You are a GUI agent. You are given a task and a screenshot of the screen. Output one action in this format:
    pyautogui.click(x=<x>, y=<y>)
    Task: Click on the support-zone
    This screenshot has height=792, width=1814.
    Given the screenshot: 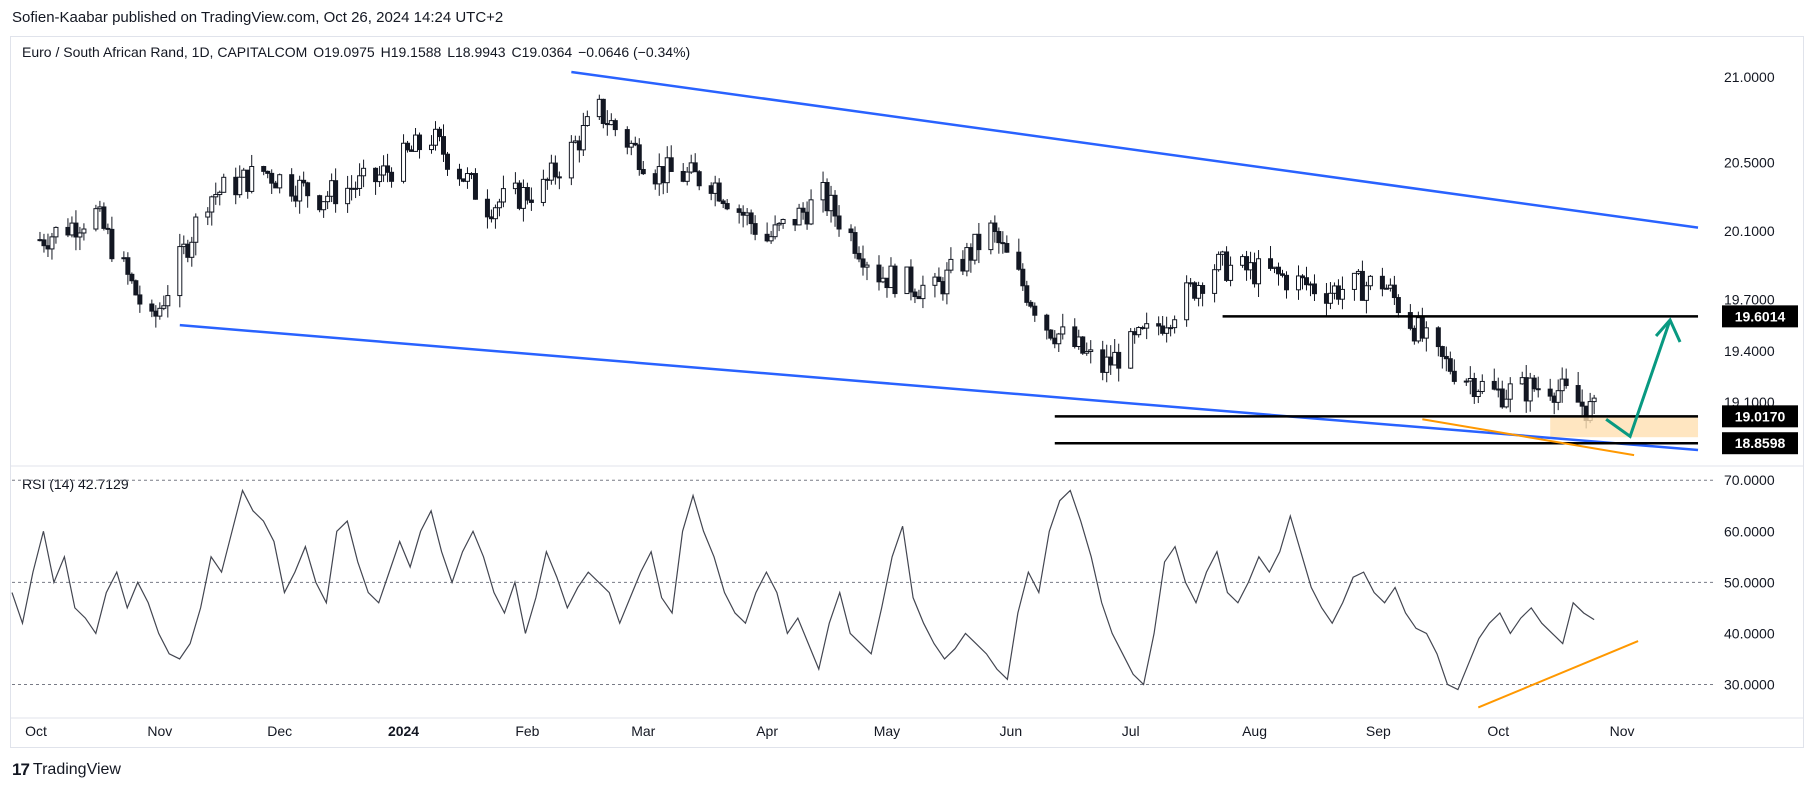 What is the action you would take?
    pyautogui.click(x=1624, y=427)
    